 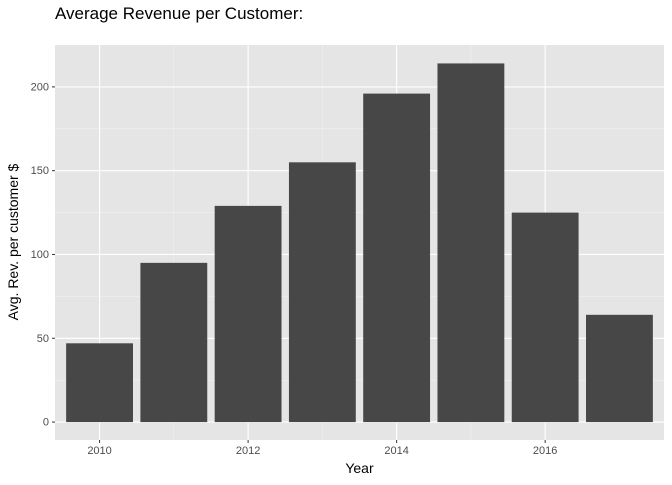 What do you see at coordinates (40, 255) in the screenshot?
I see `y-tick-label: 100` at bounding box center [40, 255].